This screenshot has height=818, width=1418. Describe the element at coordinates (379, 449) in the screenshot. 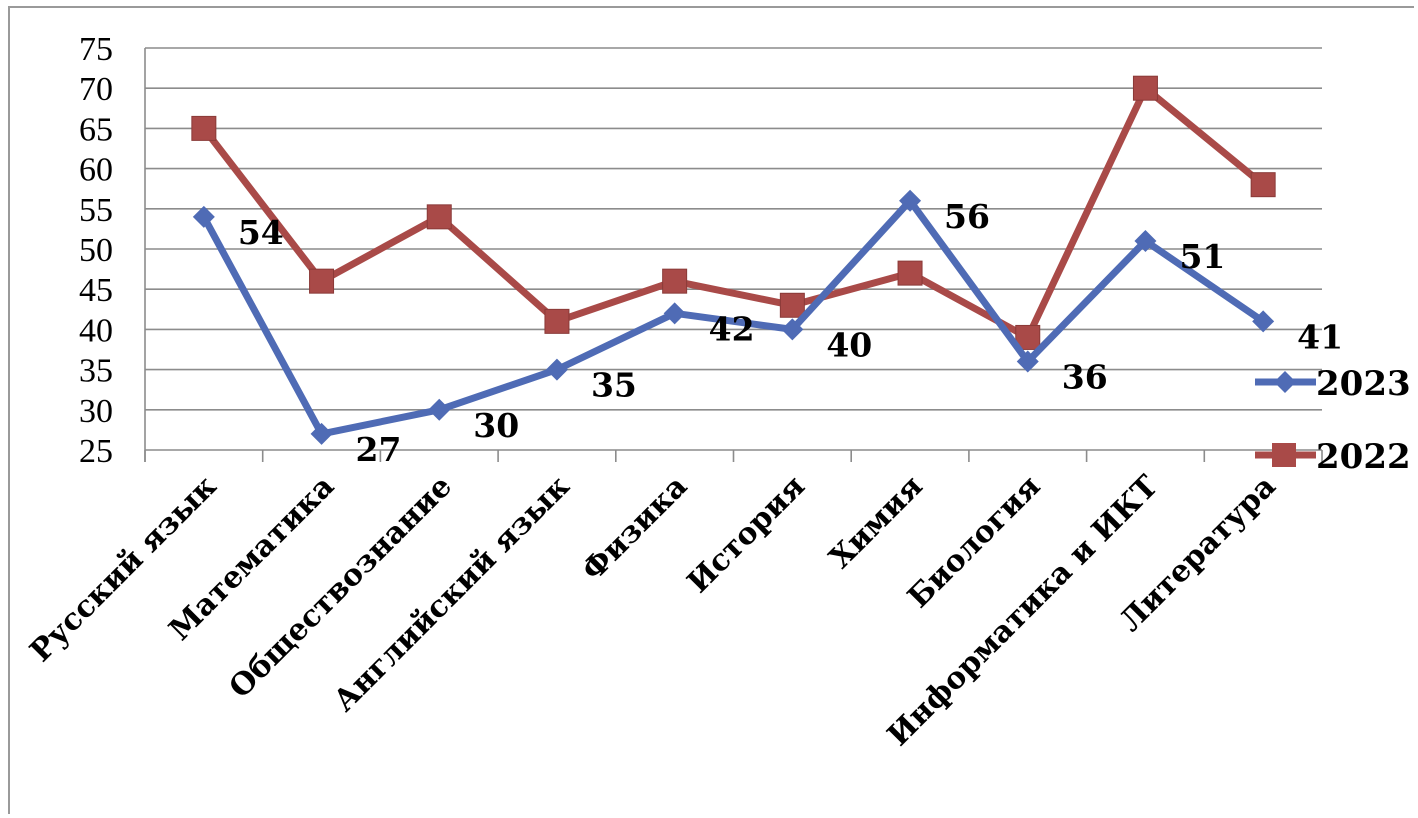

I see `data-label-2023-1: 27` at that location.